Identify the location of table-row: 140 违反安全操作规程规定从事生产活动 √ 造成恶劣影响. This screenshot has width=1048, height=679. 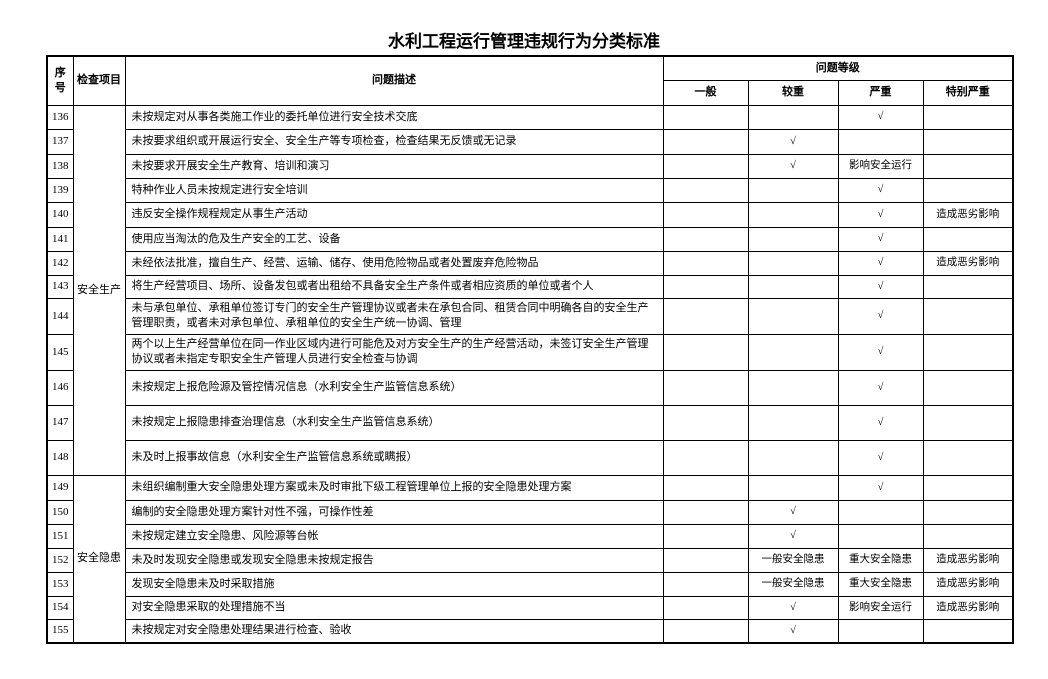
(530, 214).